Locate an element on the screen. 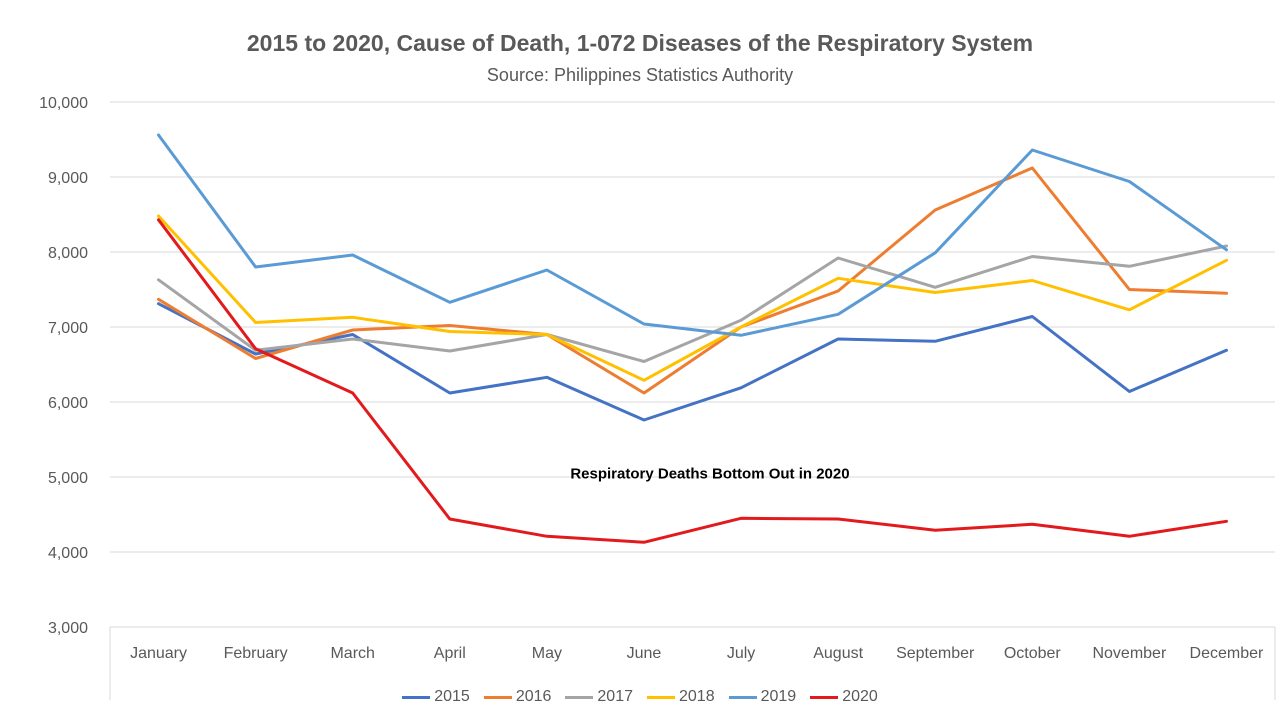 The image size is (1280, 720). x-tick-label: July is located at coordinates (741, 653).